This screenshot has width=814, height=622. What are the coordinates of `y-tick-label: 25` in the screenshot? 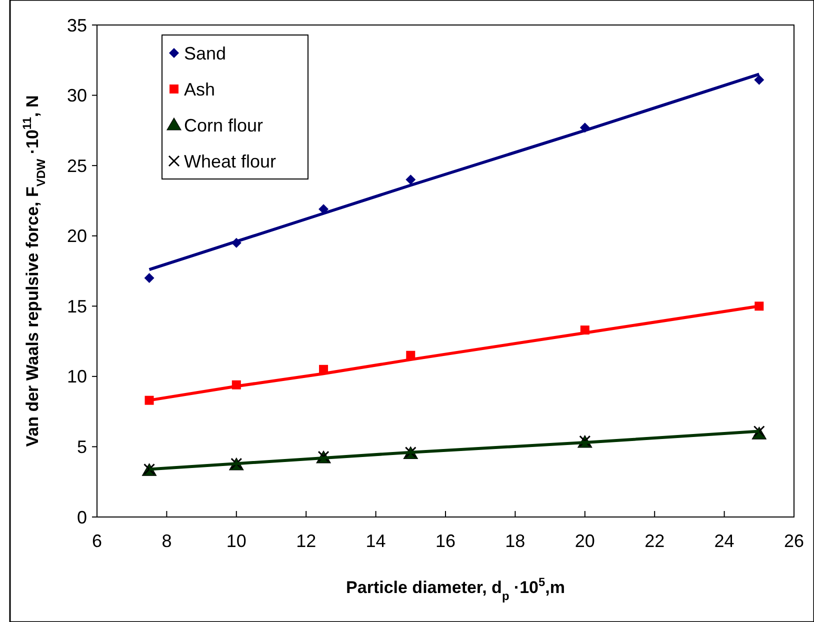 It's located at (76, 166).